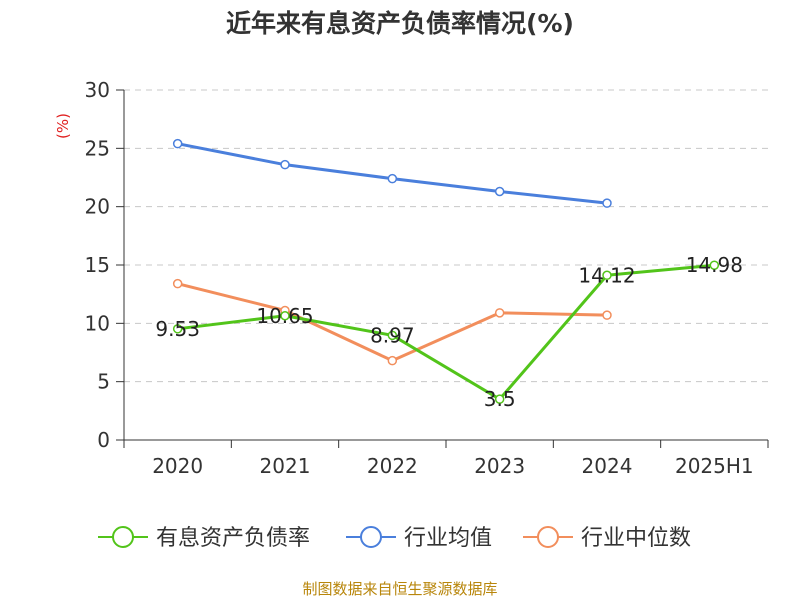  Describe the element at coordinates (103, 382) in the screenshot. I see `y-tick-label: 5` at that location.